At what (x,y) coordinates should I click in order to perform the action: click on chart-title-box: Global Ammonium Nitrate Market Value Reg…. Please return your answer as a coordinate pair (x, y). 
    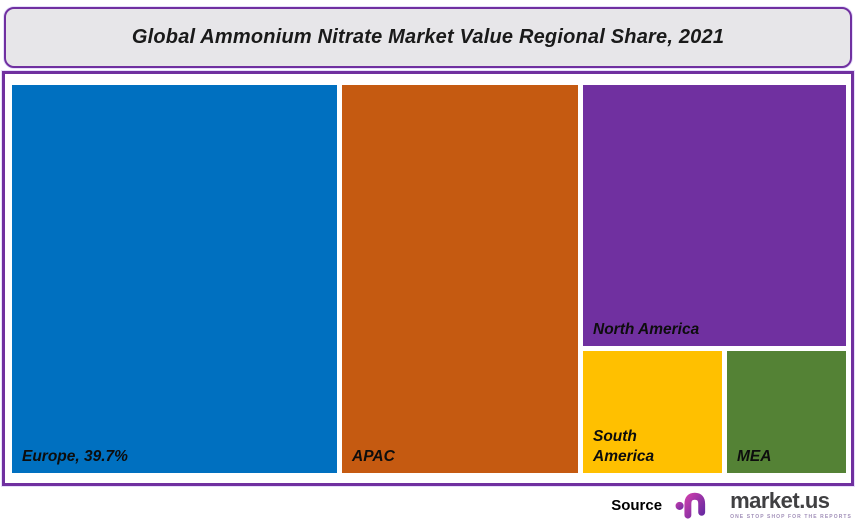
    Looking at the image, I should click on (428, 37).